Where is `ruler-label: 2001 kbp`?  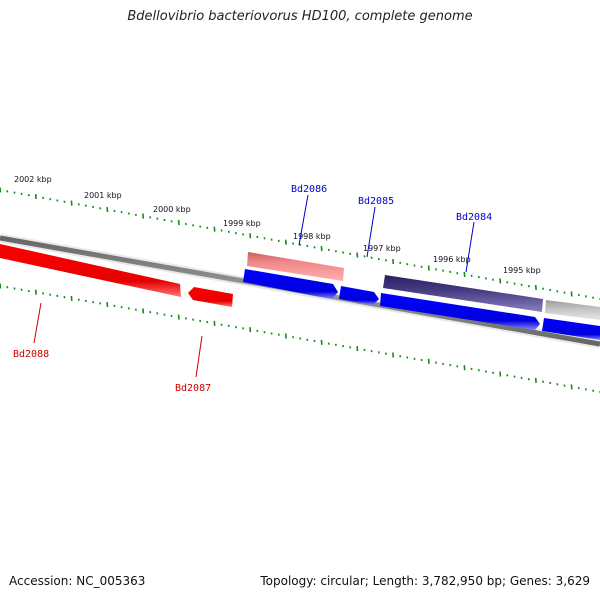 ruler-label: 2001 kbp is located at coordinates (103, 195).